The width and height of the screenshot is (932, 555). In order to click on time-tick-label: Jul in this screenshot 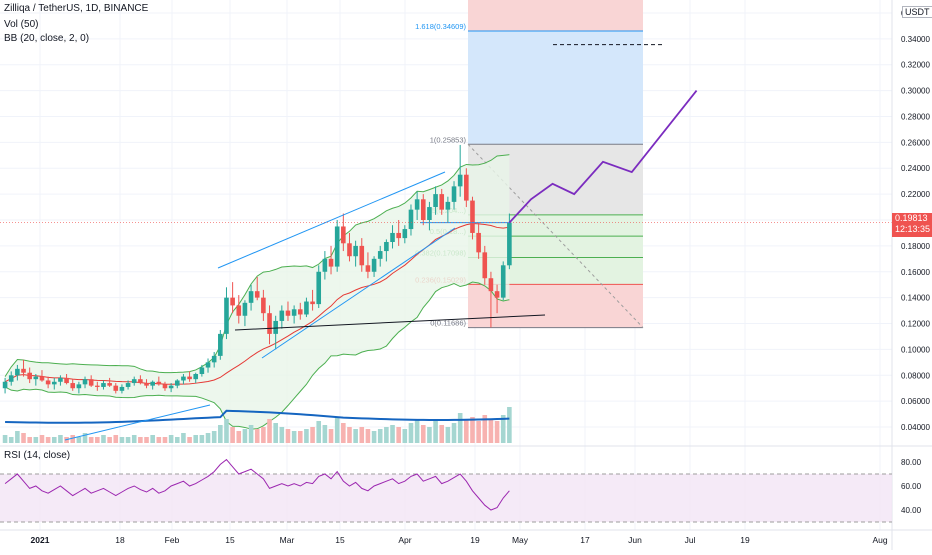, I will do `click(690, 540)`.